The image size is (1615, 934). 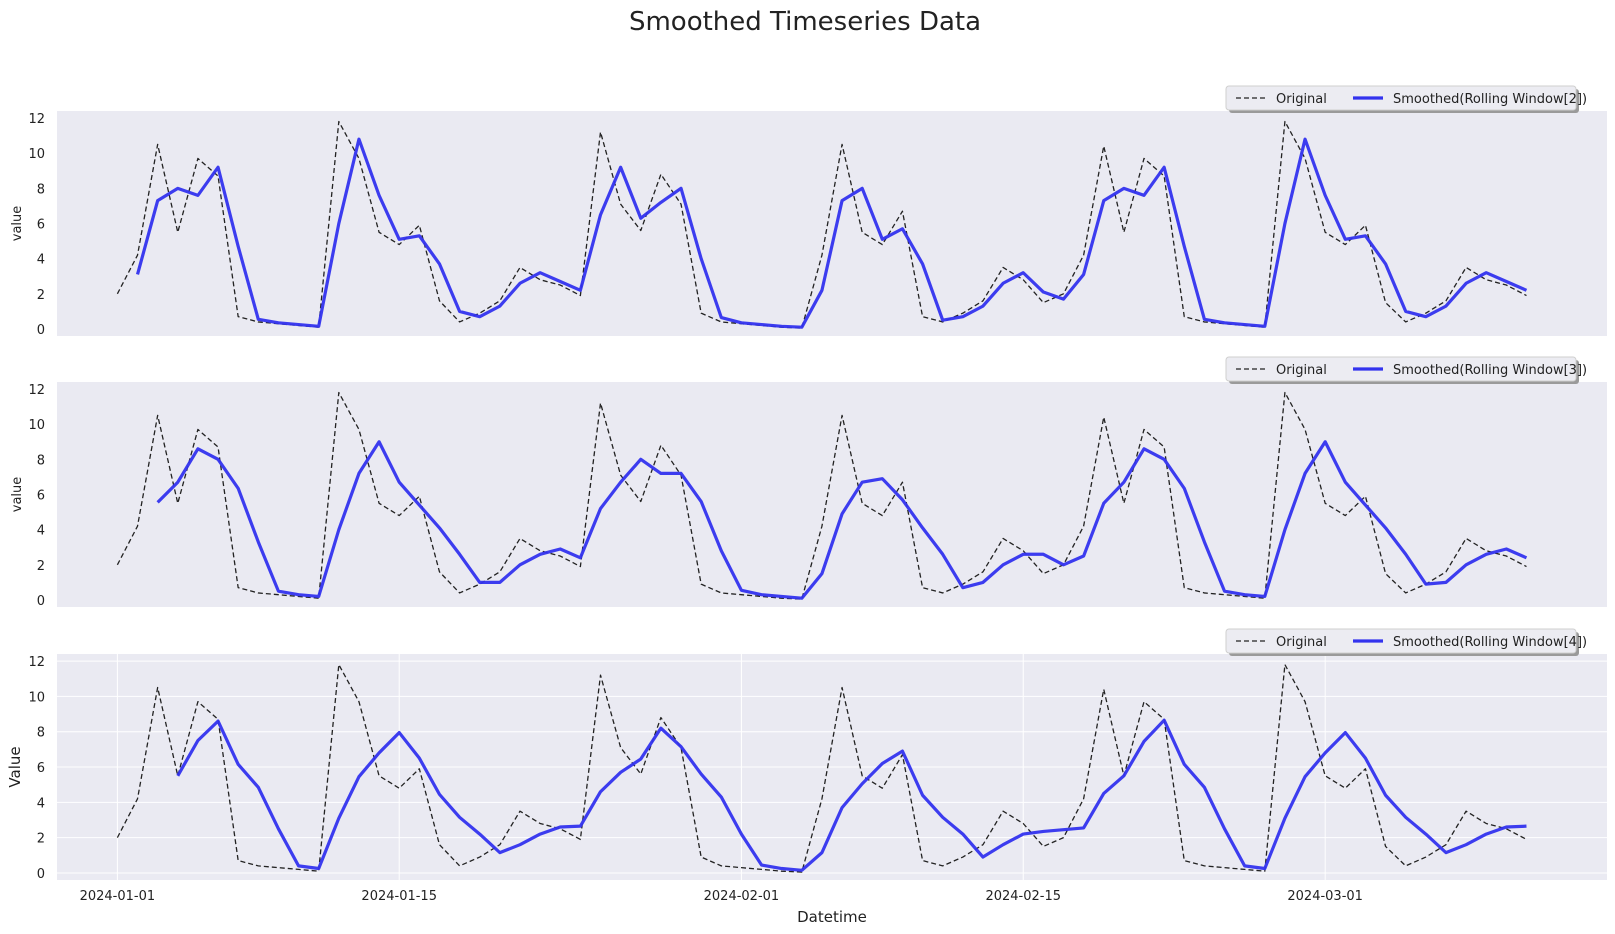 I want to click on legend-label-smoothed: Smoothed(Rolling Window[4]), so click(x=1490, y=642).